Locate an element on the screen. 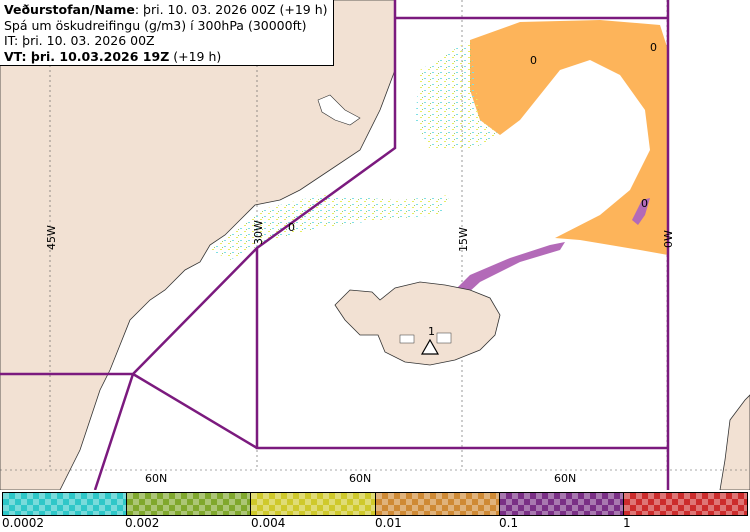 The image size is (750, 532). lon-label-45w: 45W is located at coordinates (51, 237).